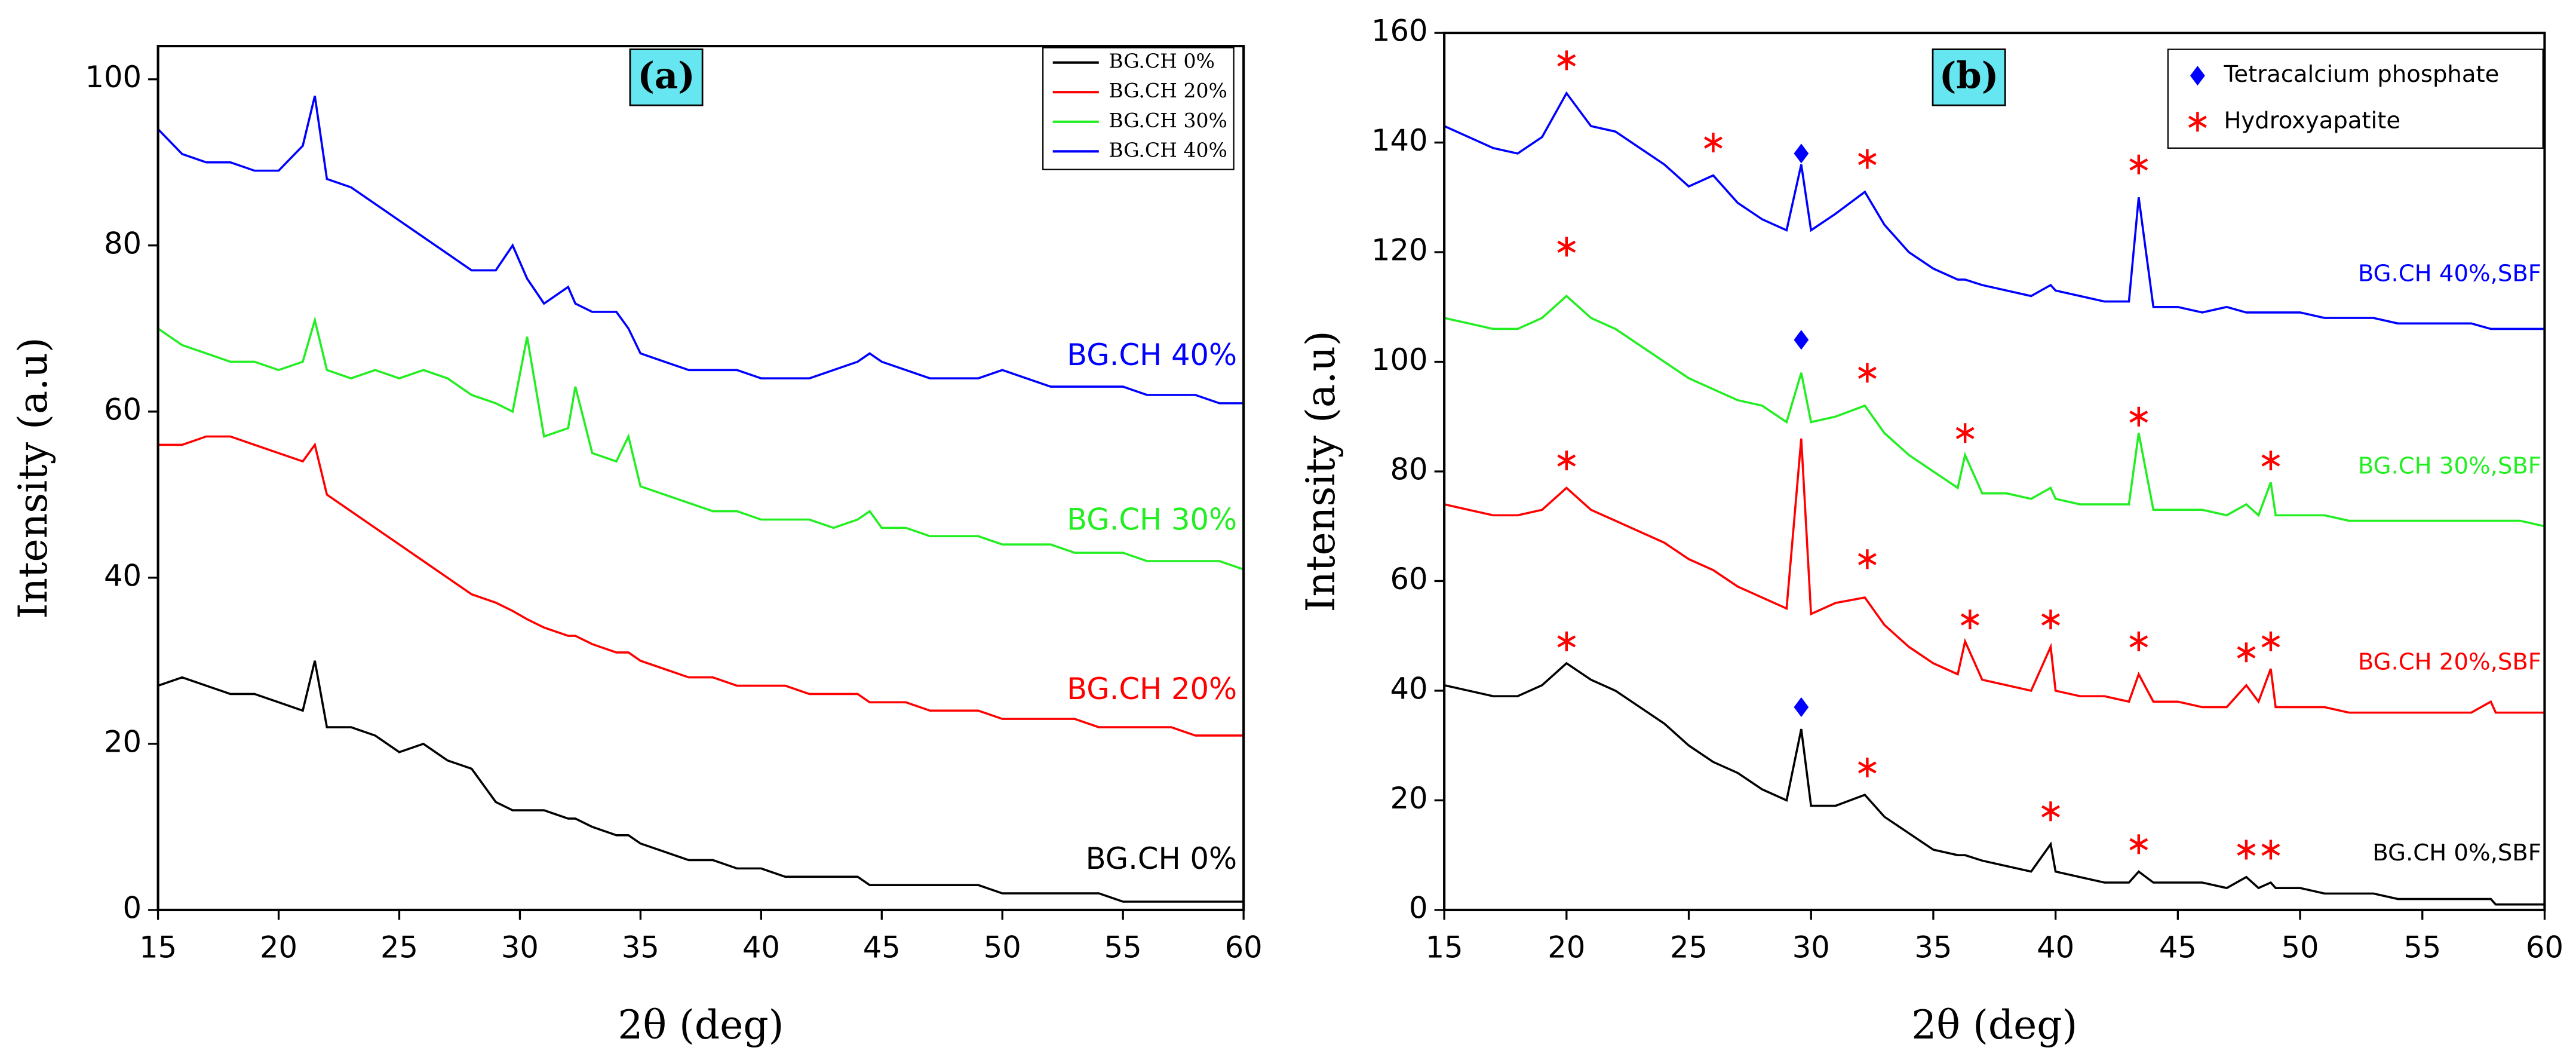 This screenshot has width=2576, height=1063. Describe the element at coordinates (1168, 90) in the screenshot. I see `legend-label: BG.CH 20%` at that location.